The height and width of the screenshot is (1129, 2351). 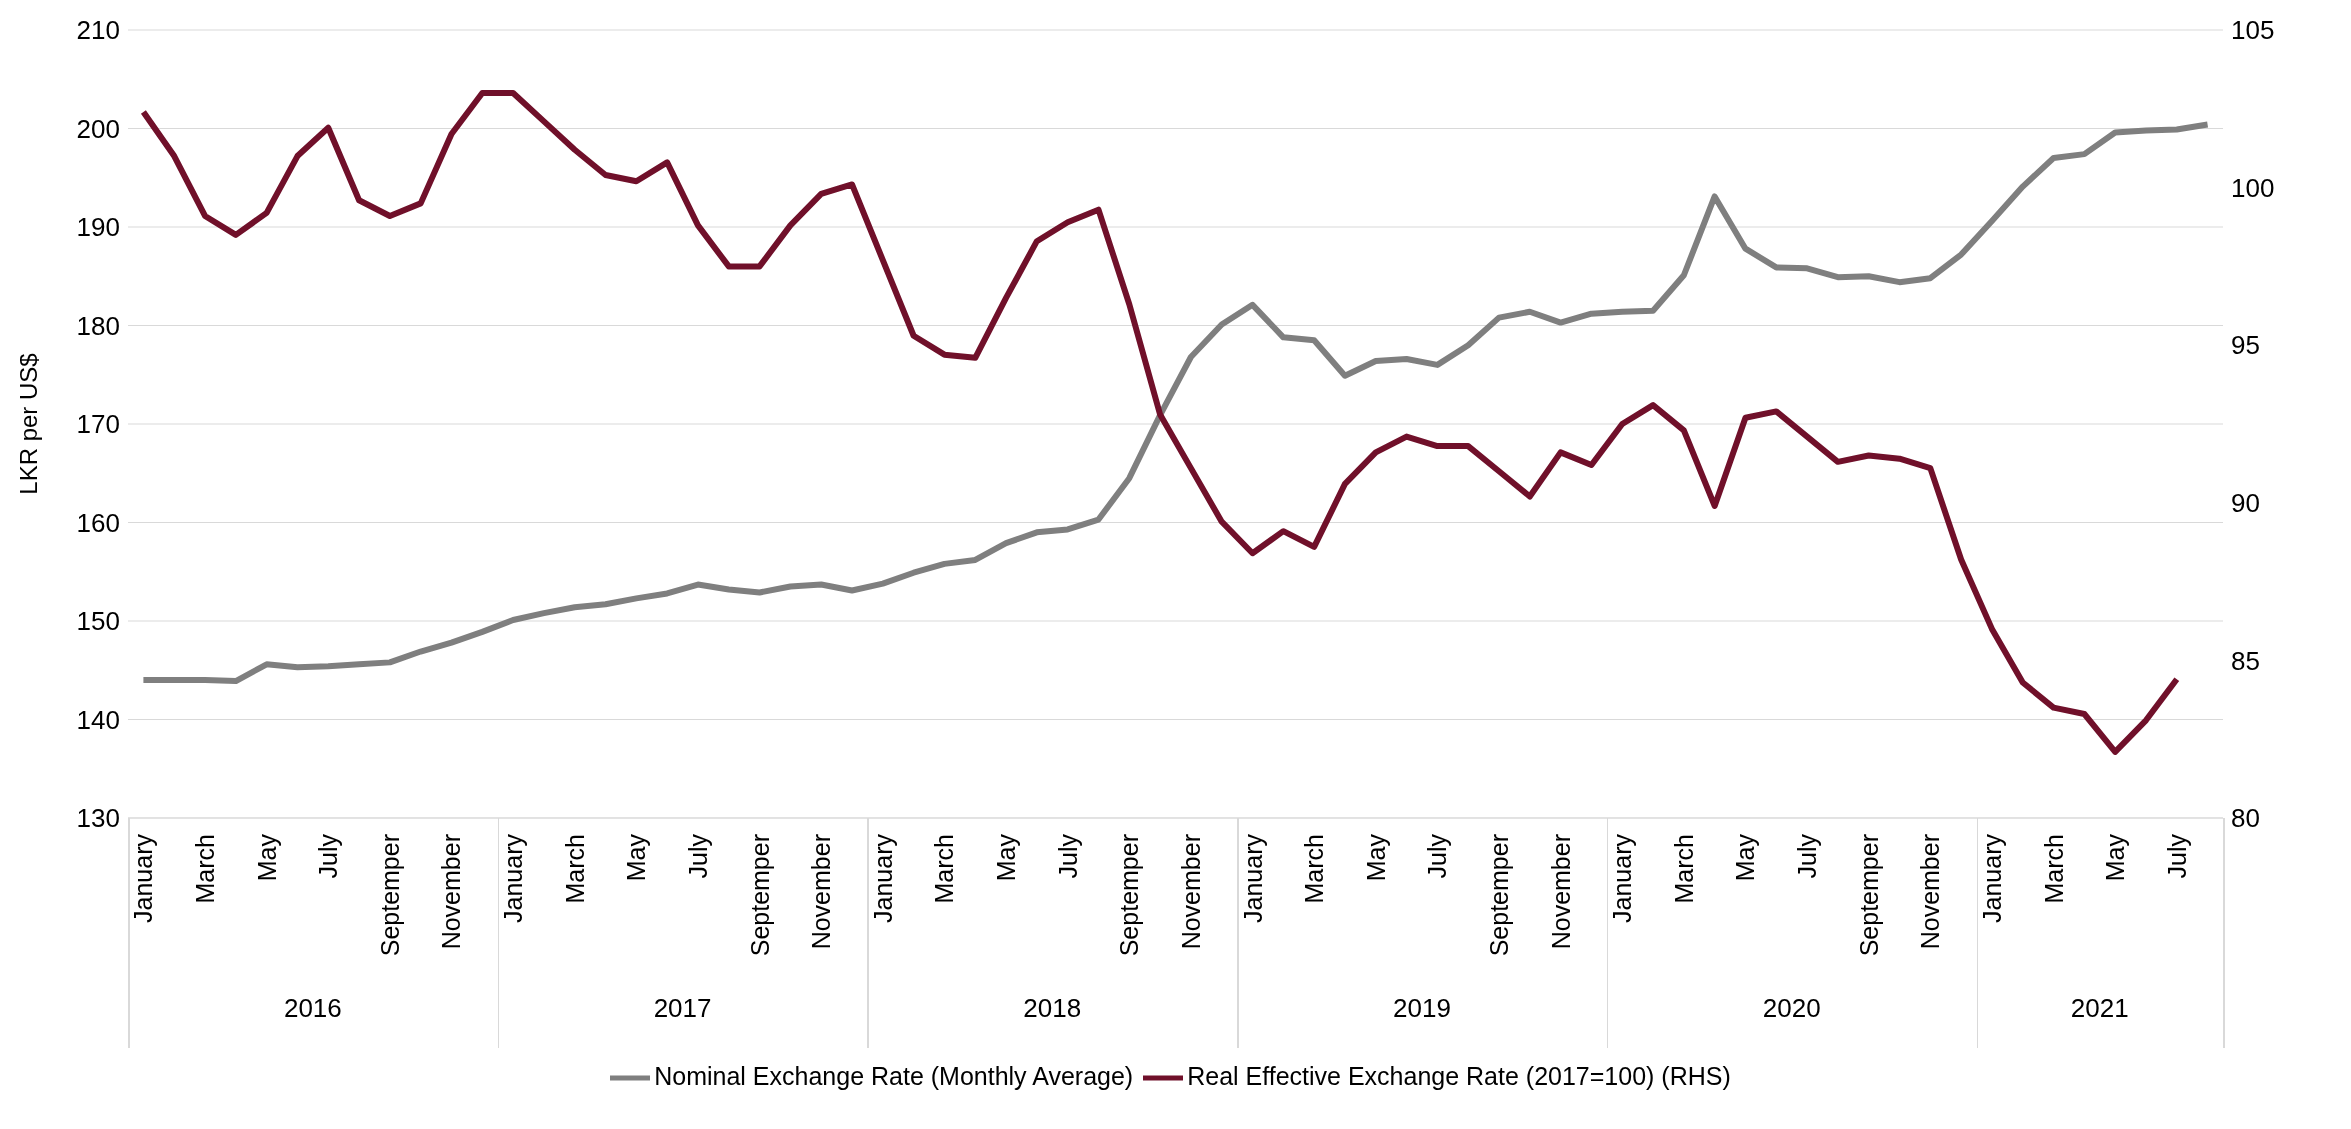 I want to click on y-tick-label: 190, so click(x=98, y=227).